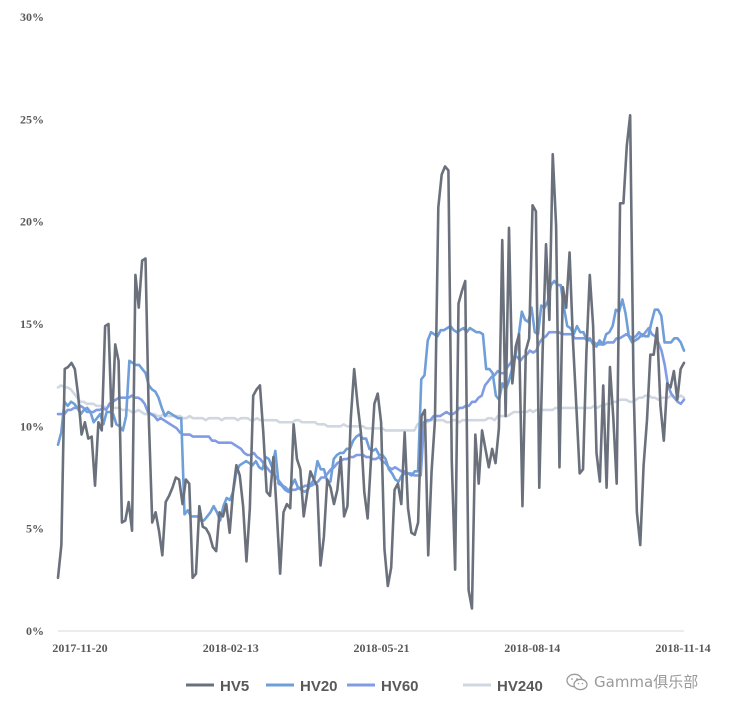 The height and width of the screenshot is (713, 740). Describe the element at coordinates (682, 648) in the screenshot. I see `x-tick-label: 2018-11-14` at that location.